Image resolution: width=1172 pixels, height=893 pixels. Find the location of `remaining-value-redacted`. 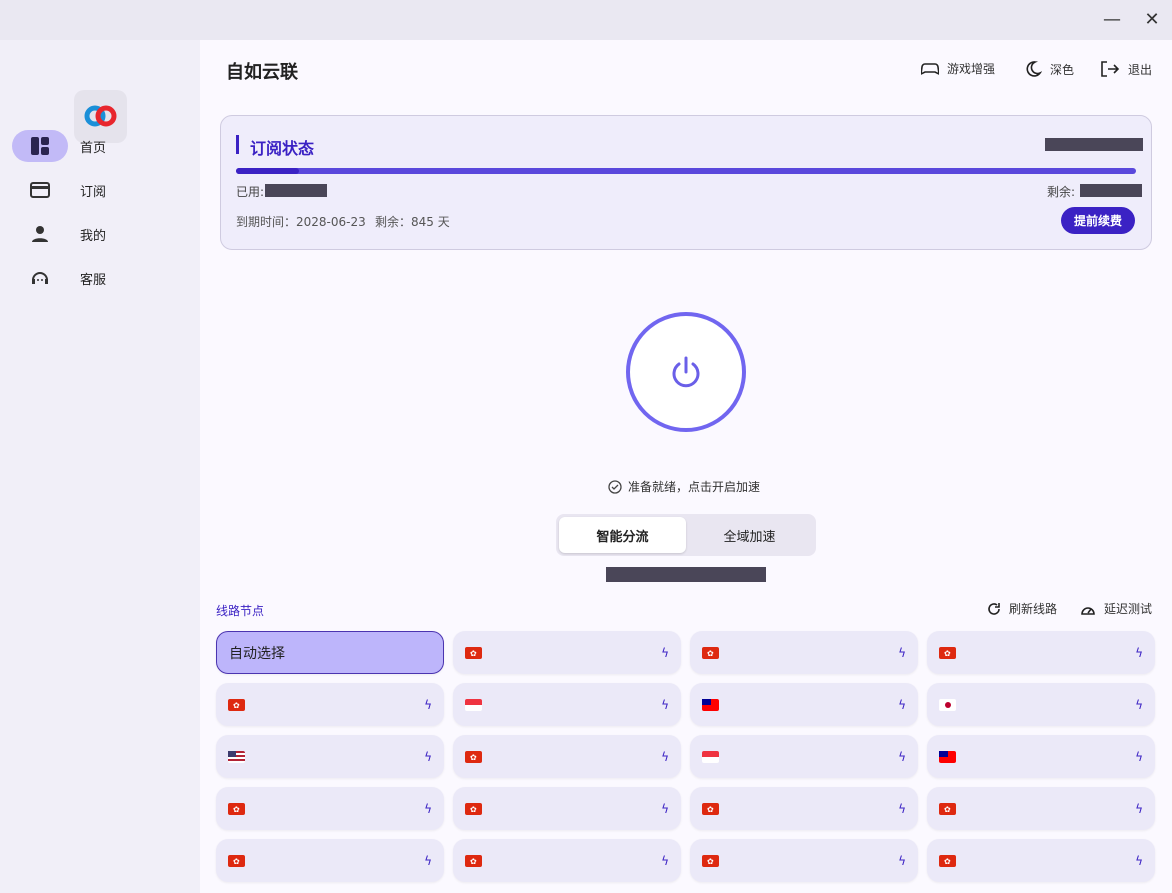

remaining-value-redacted is located at coordinates (1111, 190).